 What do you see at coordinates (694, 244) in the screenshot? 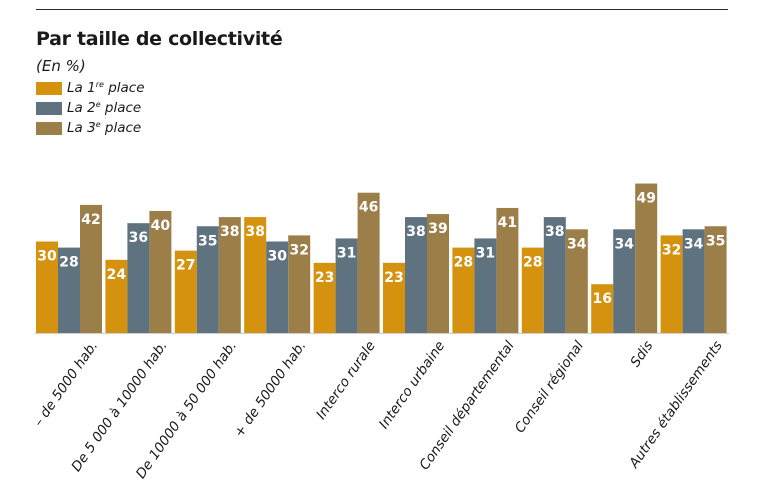
I see `value-label-10-series-2: 34` at bounding box center [694, 244].